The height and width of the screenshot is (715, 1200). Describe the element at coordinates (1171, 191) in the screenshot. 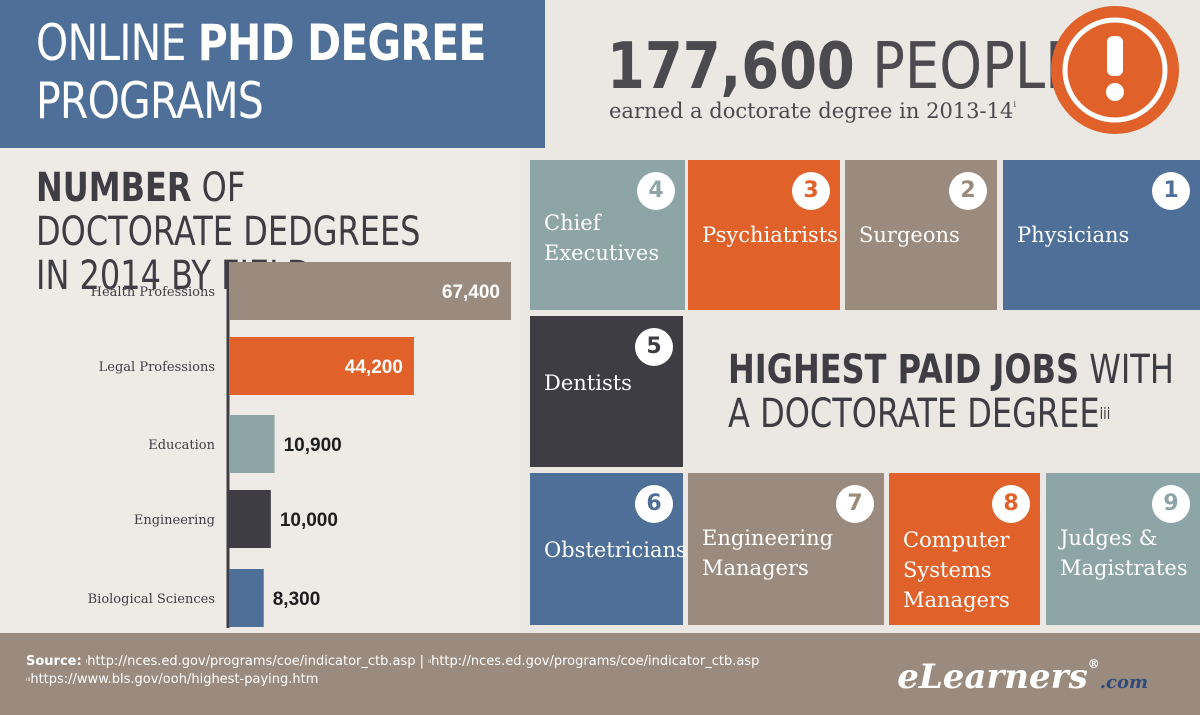

I see `job-rank: 1` at that location.